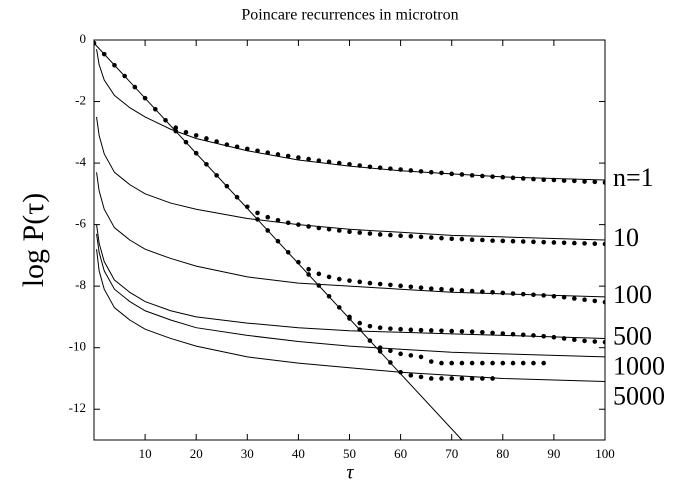 The width and height of the screenshot is (692, 485). I want to click on y-tick-label: -2, so click(80, 100).